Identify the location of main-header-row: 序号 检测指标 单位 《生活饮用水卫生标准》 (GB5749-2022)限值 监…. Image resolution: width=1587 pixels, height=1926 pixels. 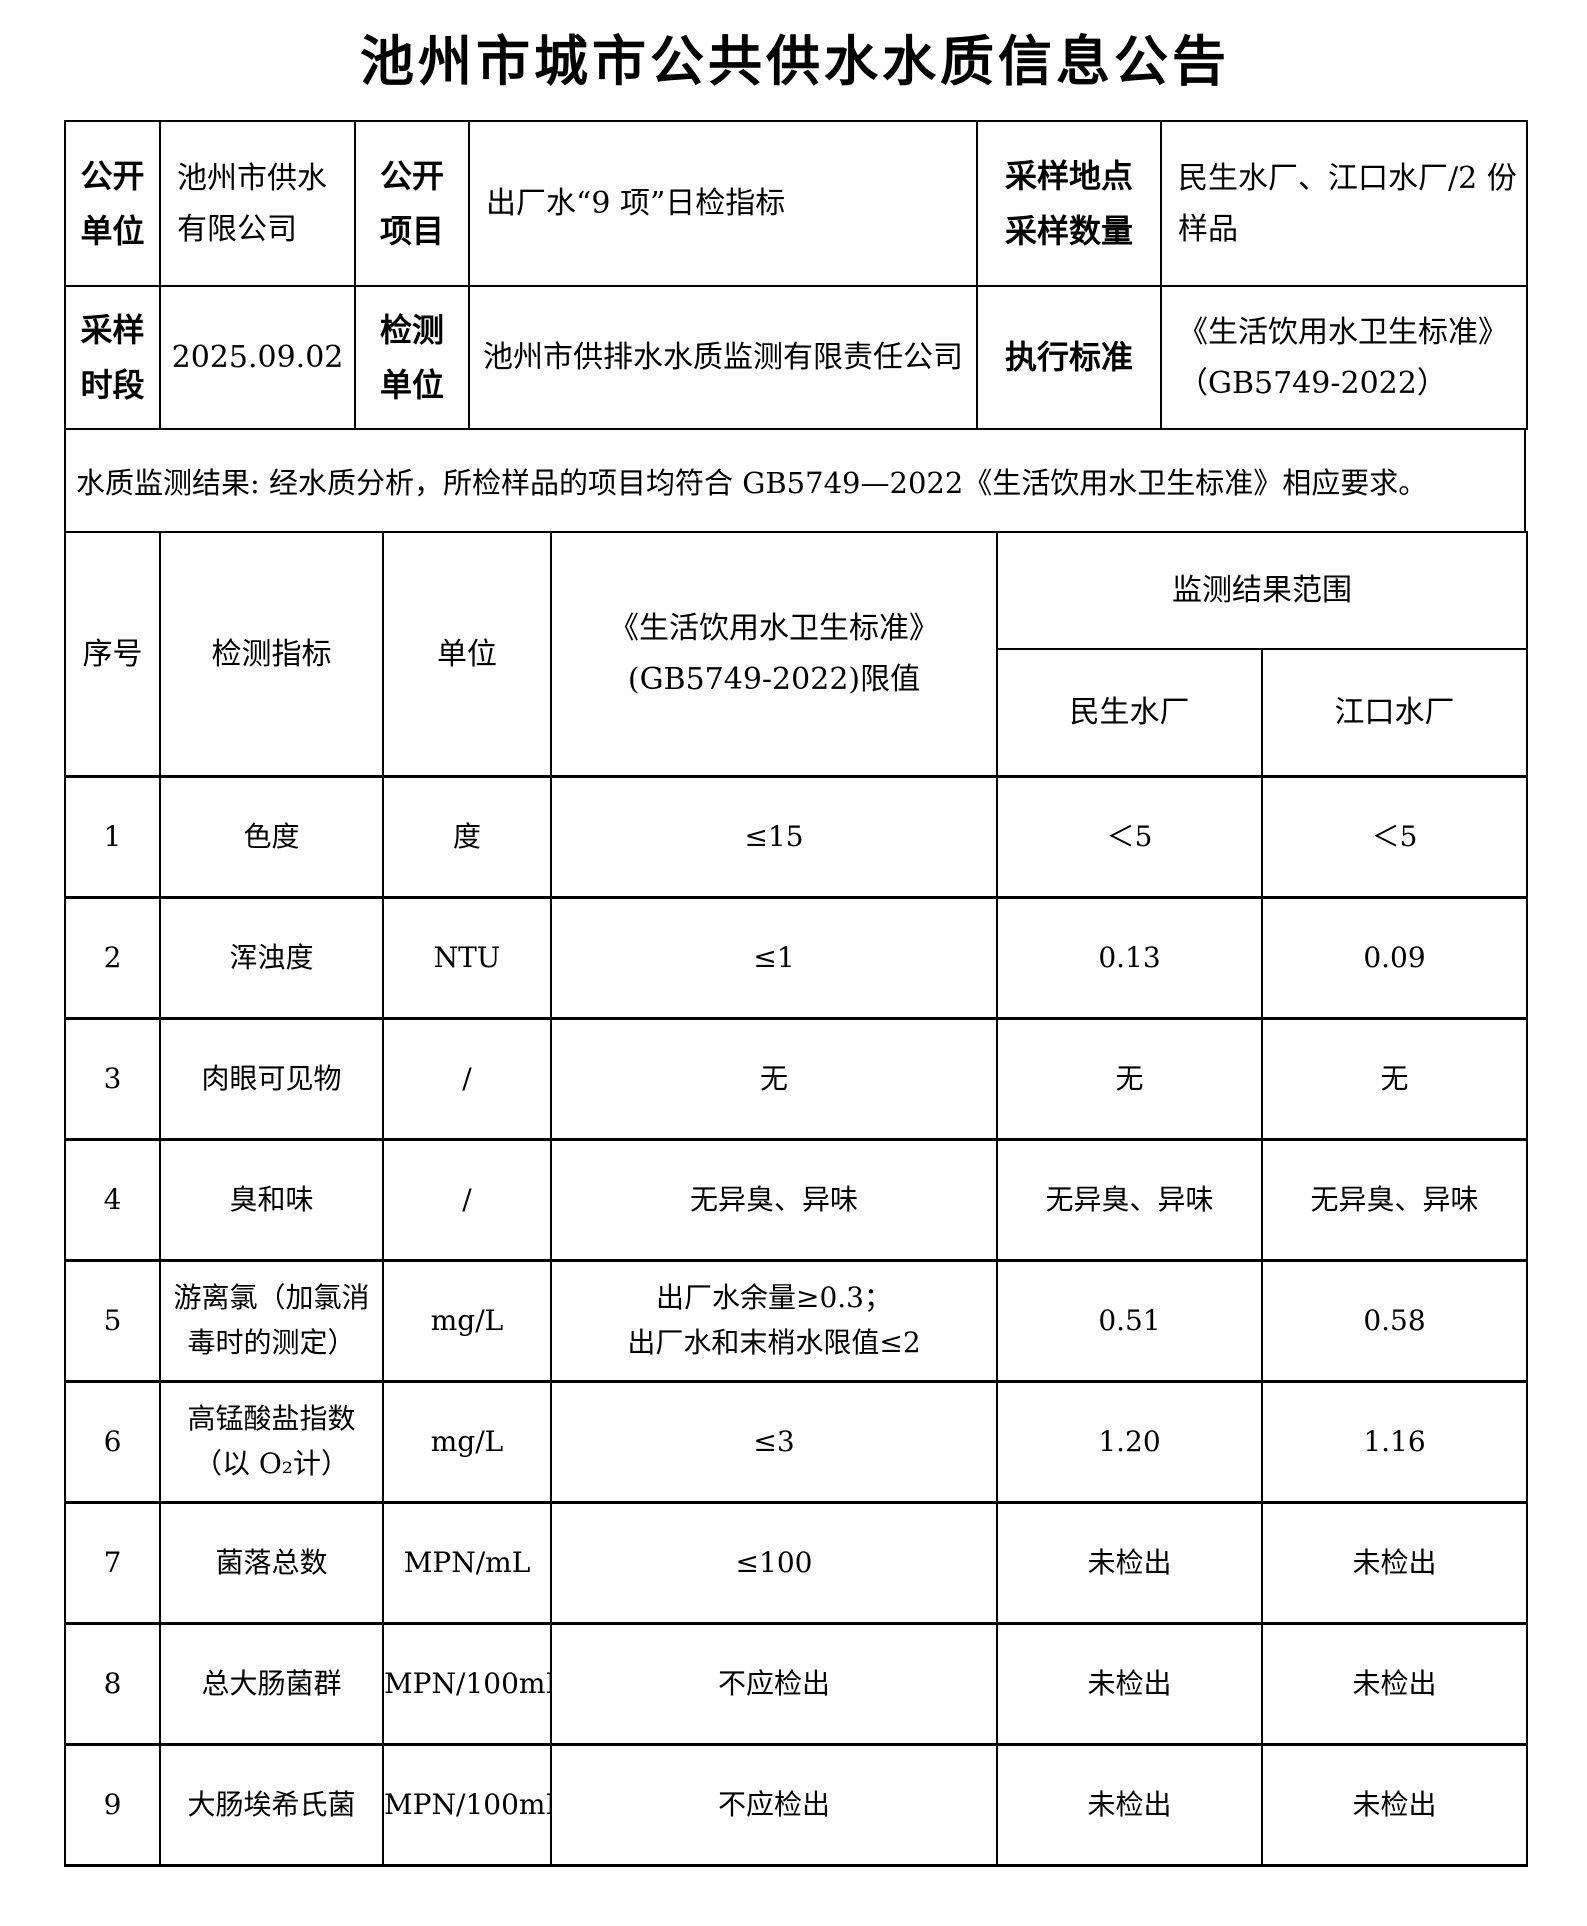
(796, 654).